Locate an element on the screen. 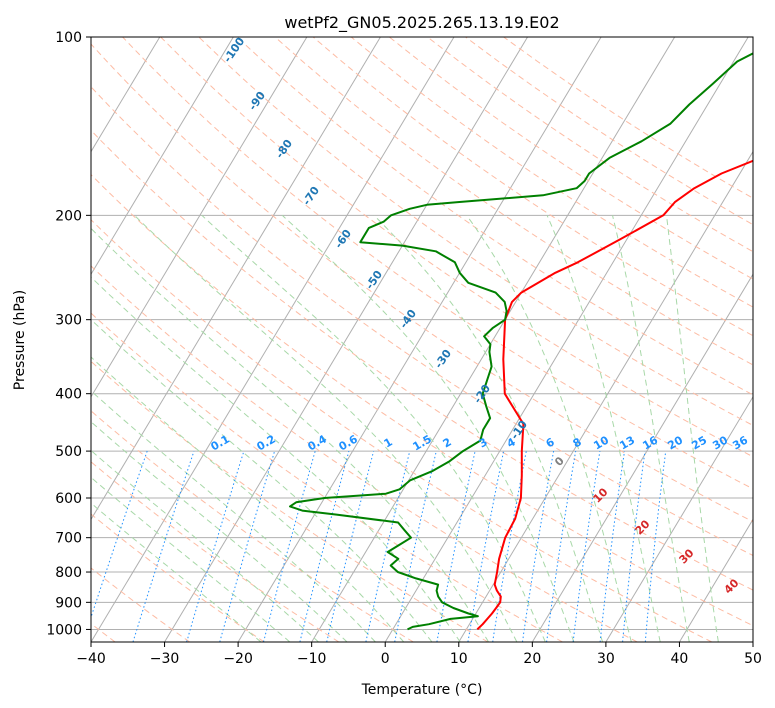 This screenshot has height=708, width=775. y-axis-ticks: 1000 900 800 700 600 500 400 300 200 100 is located at coordinates (68, 334).